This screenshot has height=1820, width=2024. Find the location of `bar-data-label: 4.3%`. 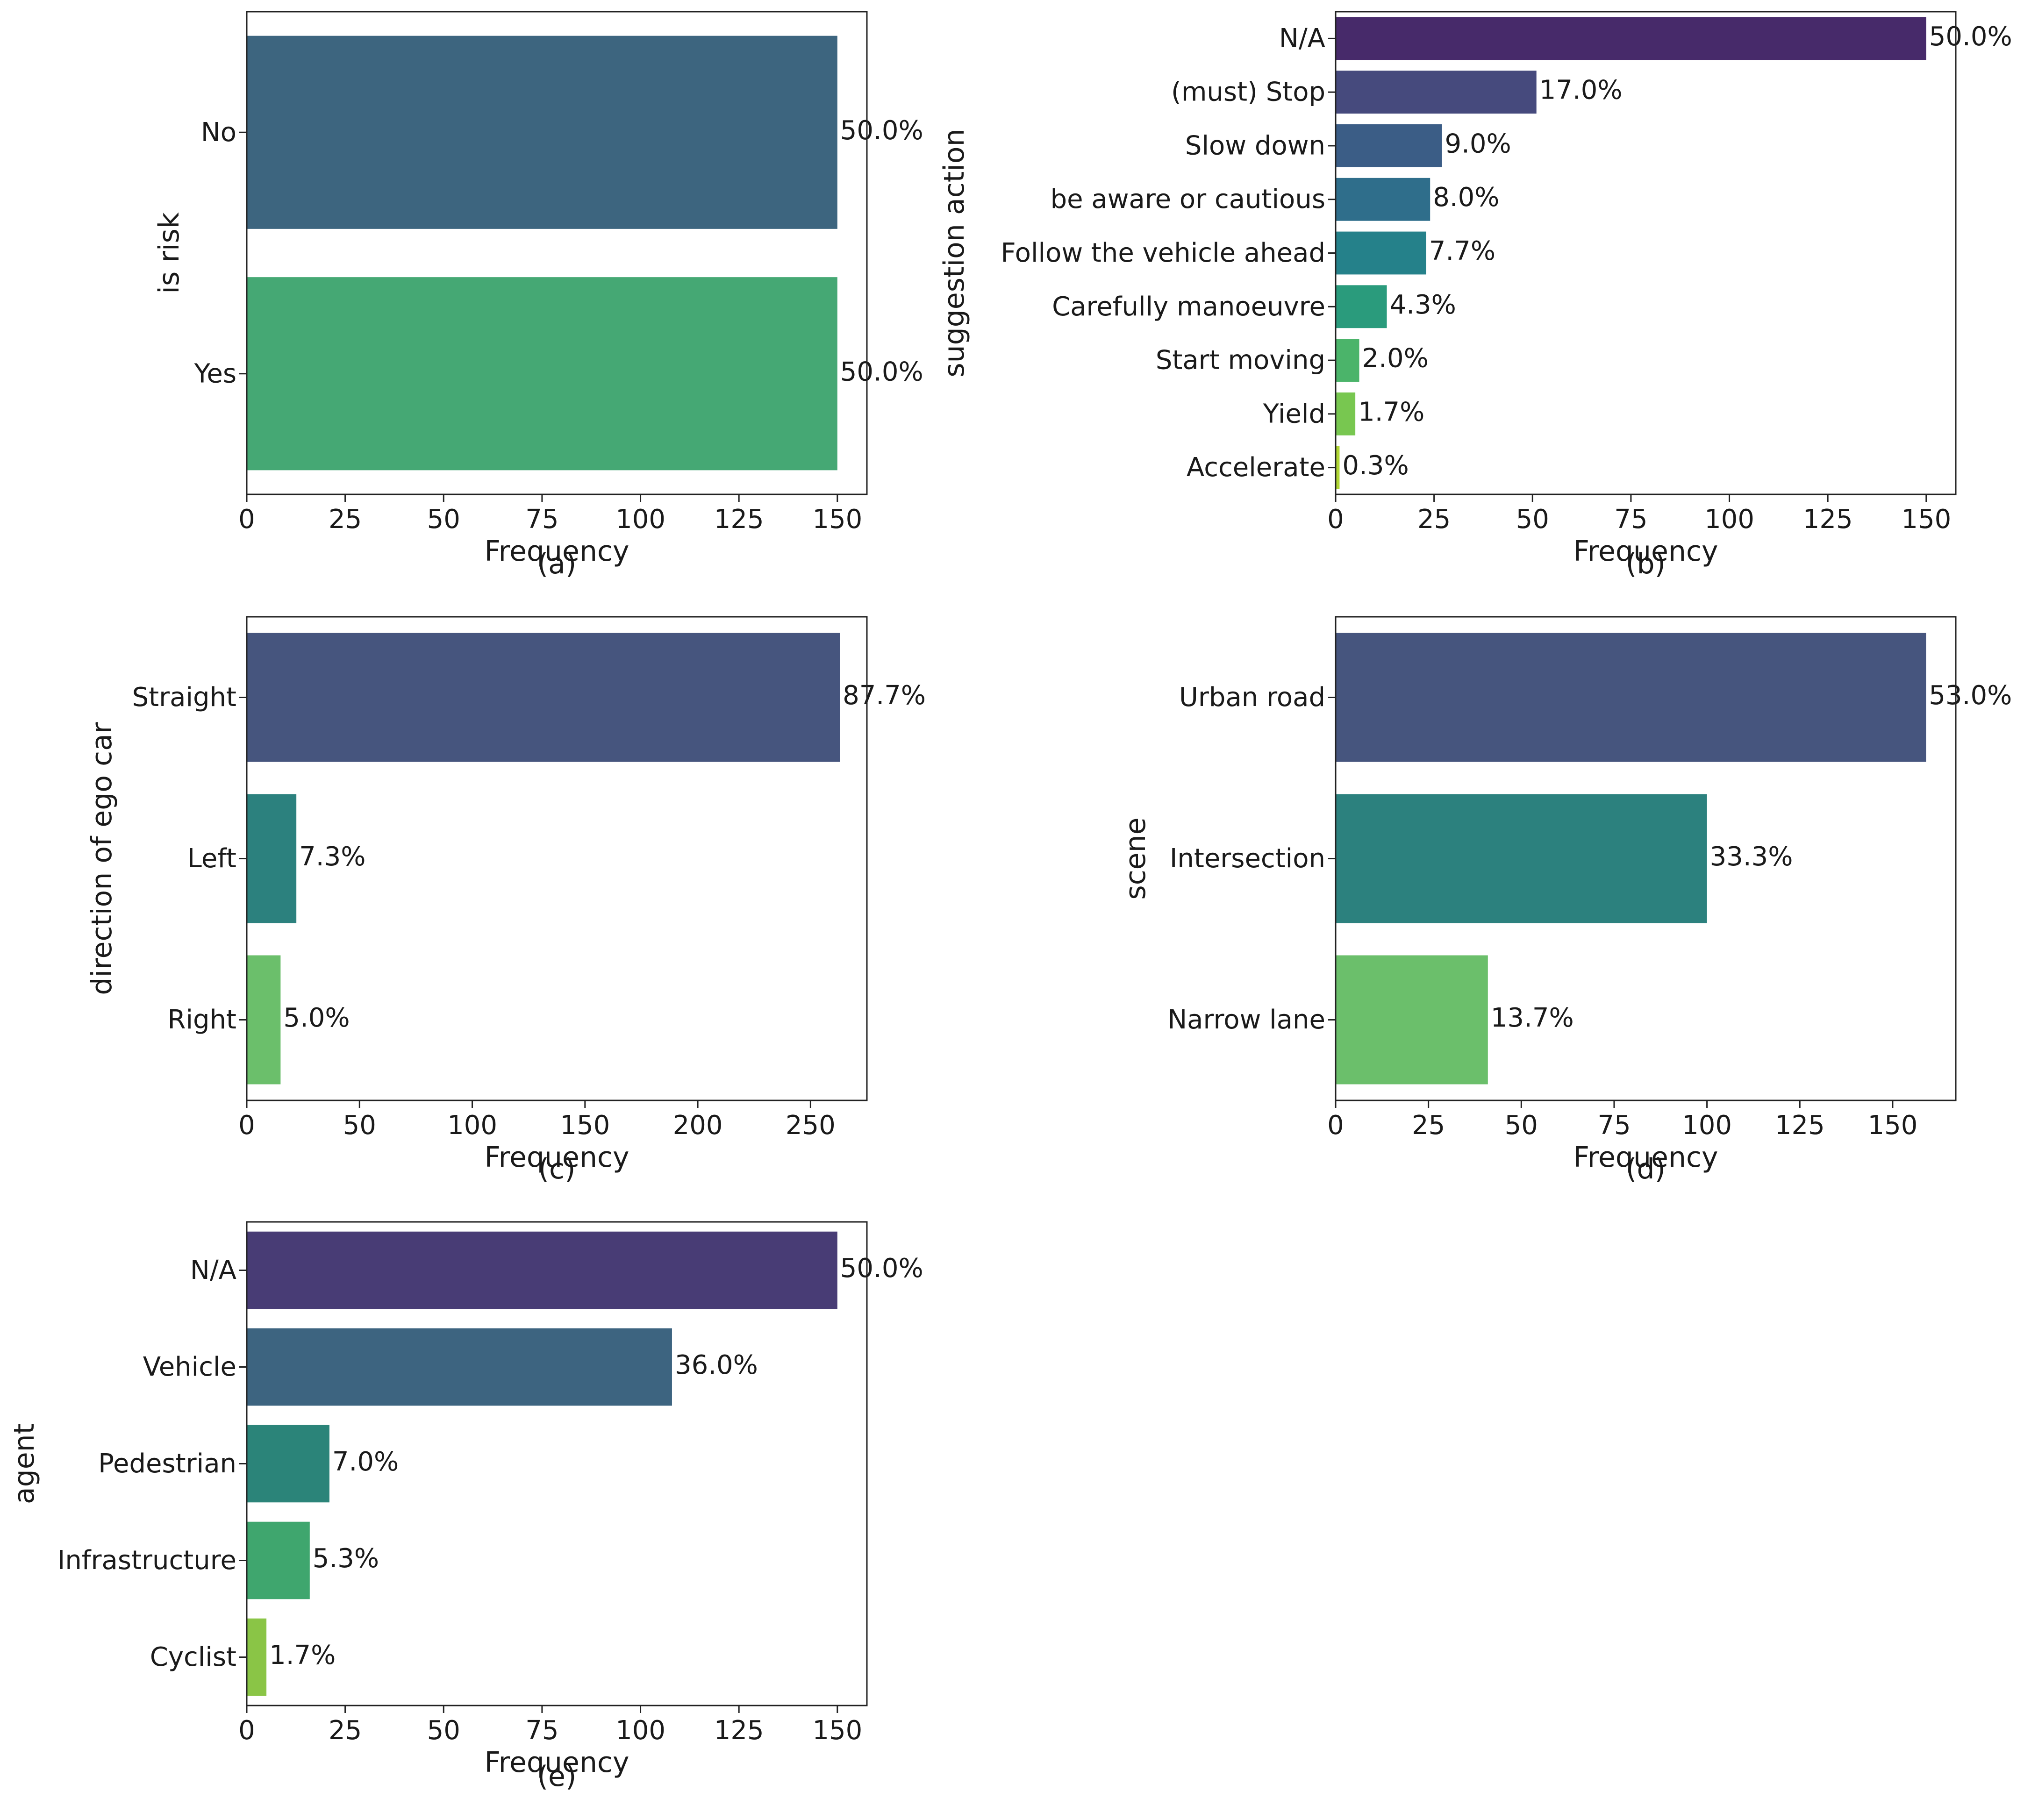

bar-data-label: 4.3% is located at coordinates (1423, 305).